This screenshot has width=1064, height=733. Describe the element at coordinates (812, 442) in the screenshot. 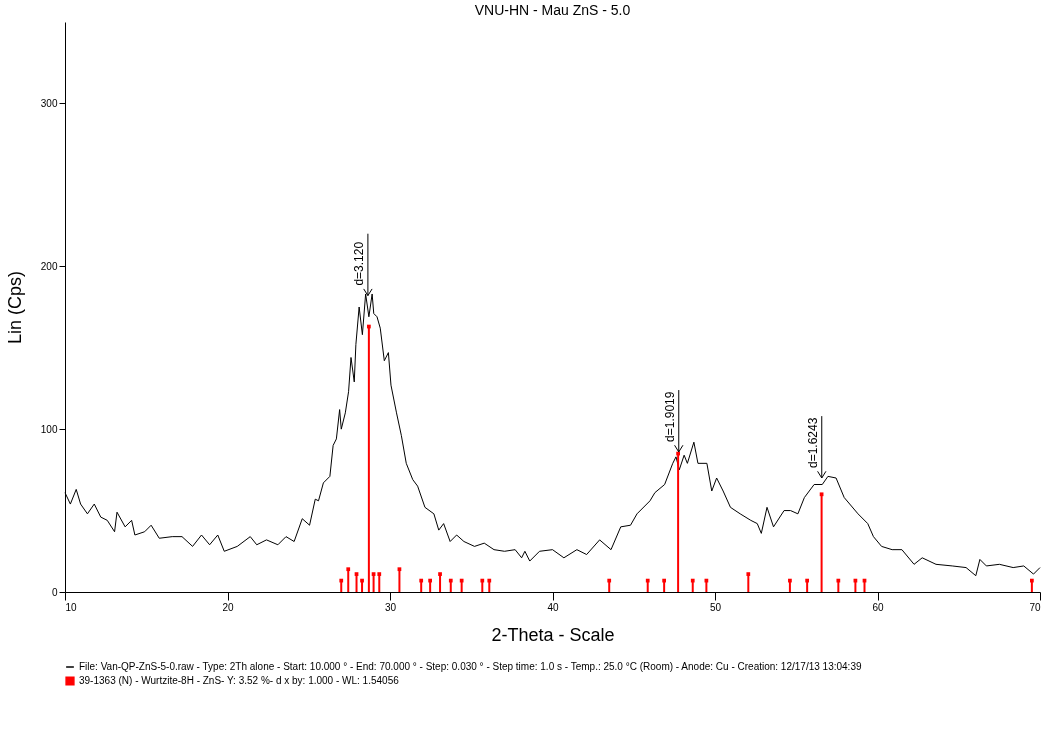

I see `annotation: d=1.6243` at that location.